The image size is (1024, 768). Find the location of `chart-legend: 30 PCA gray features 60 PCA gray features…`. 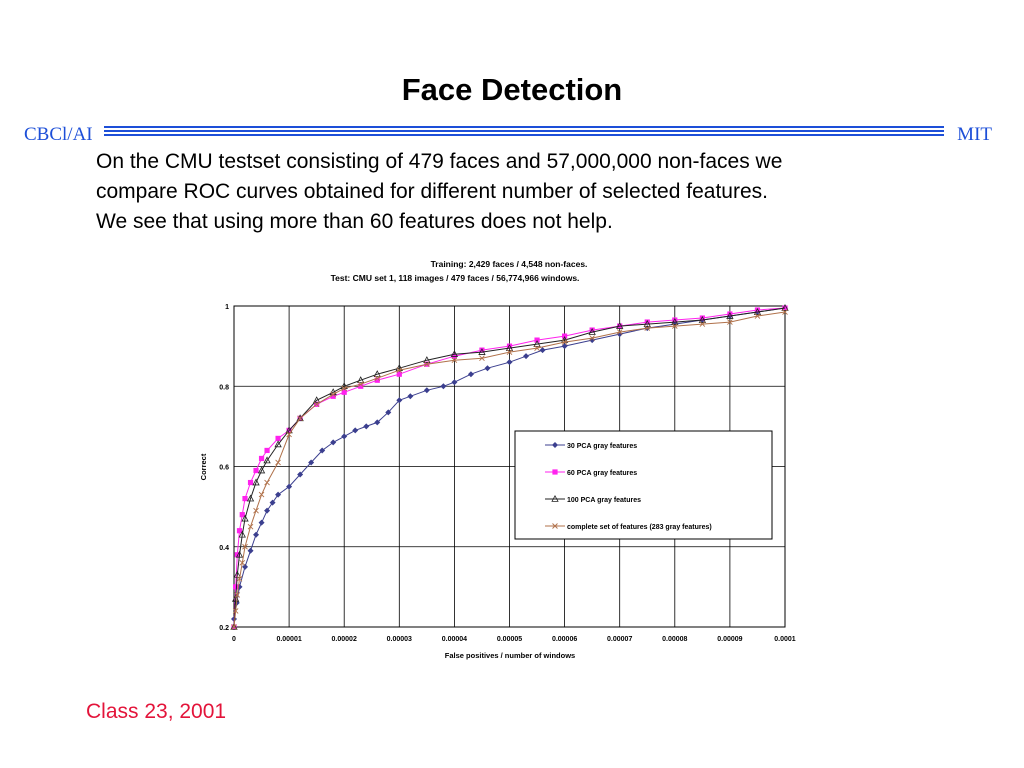

chart-legend: 30 PCA gray features 60 PCA gray features… is located at coordinates (643, 485).